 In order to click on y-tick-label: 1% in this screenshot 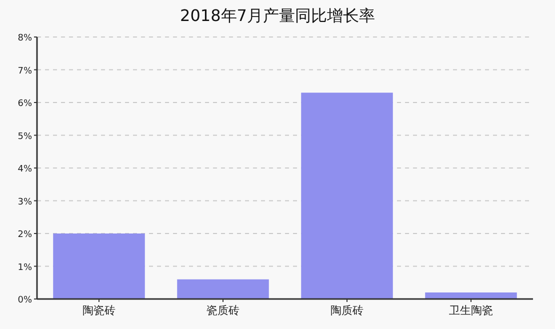, I will do `click(25, 267)`.